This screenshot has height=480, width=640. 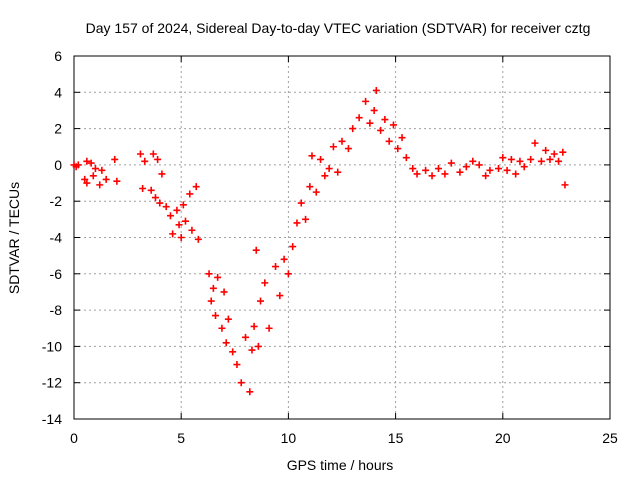 I want to click on x-tick-label: 25, so click(x=610, y=438).